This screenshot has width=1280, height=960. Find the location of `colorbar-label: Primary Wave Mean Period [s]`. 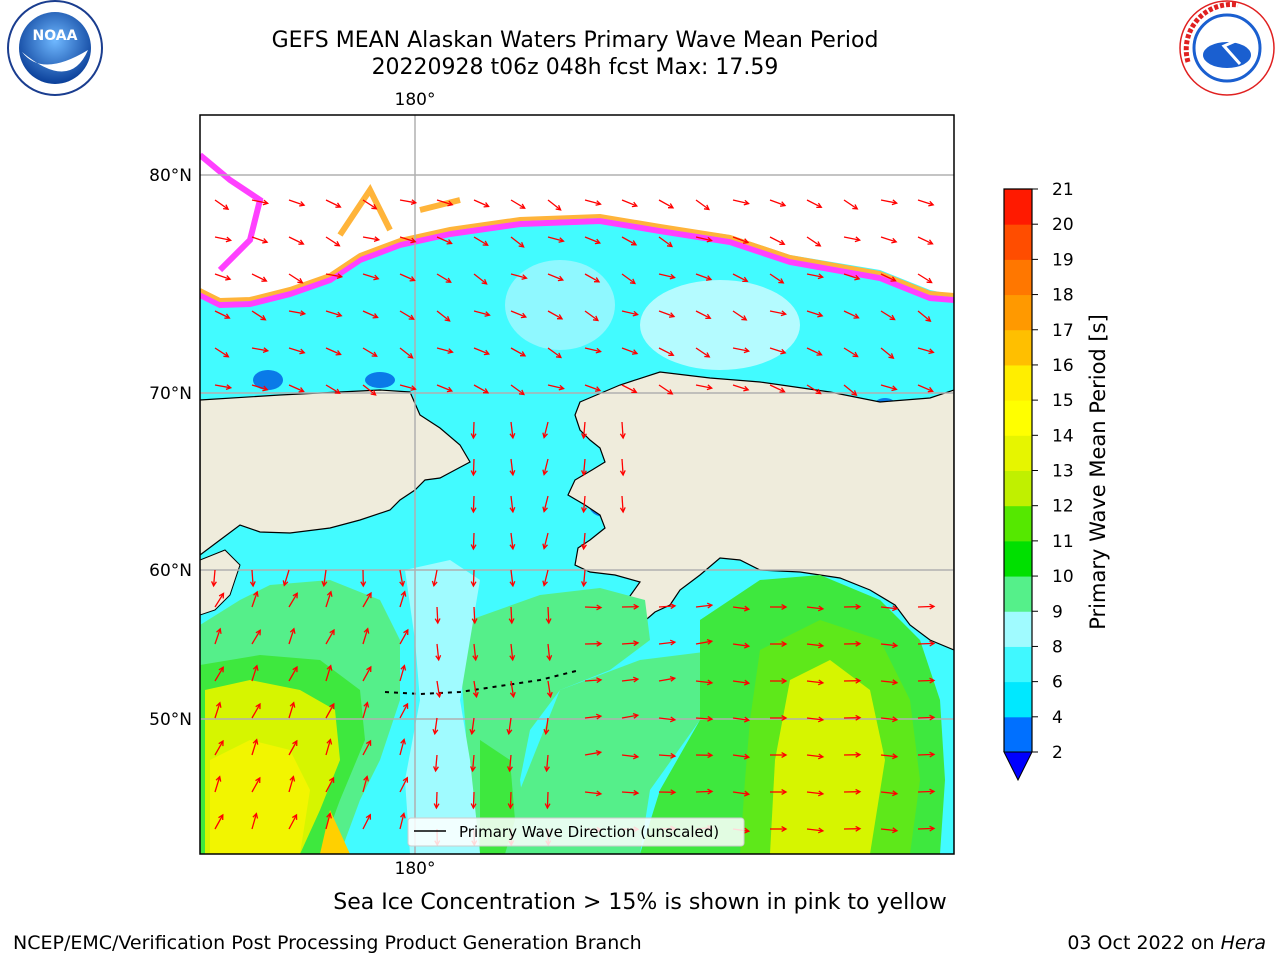

colorbar-label: Primary Wave Mean Period [s] is located at coordinates (1098, 472).